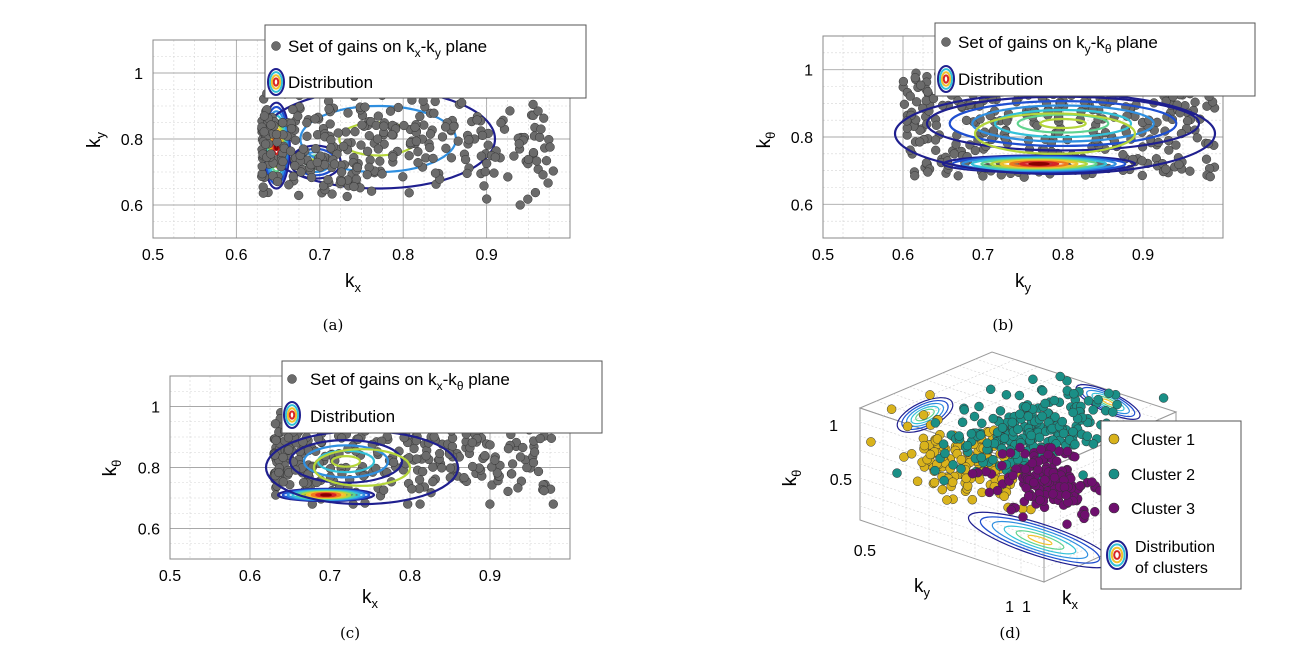 This screenshot has height=656, width=1310. What do you see at coordinates (1026, 607) in the screenshot?
I see `panel-d-xtick: 1` at bounding box center [1026, 607].